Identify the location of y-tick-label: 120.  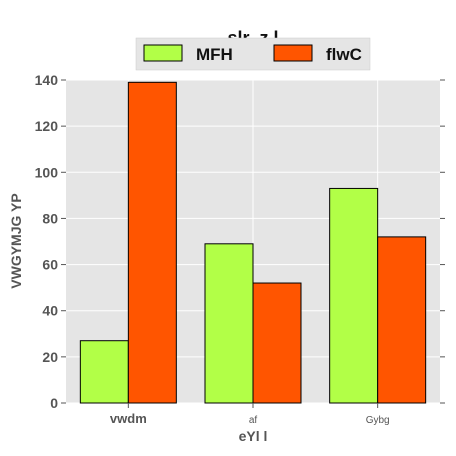
(47, 126).